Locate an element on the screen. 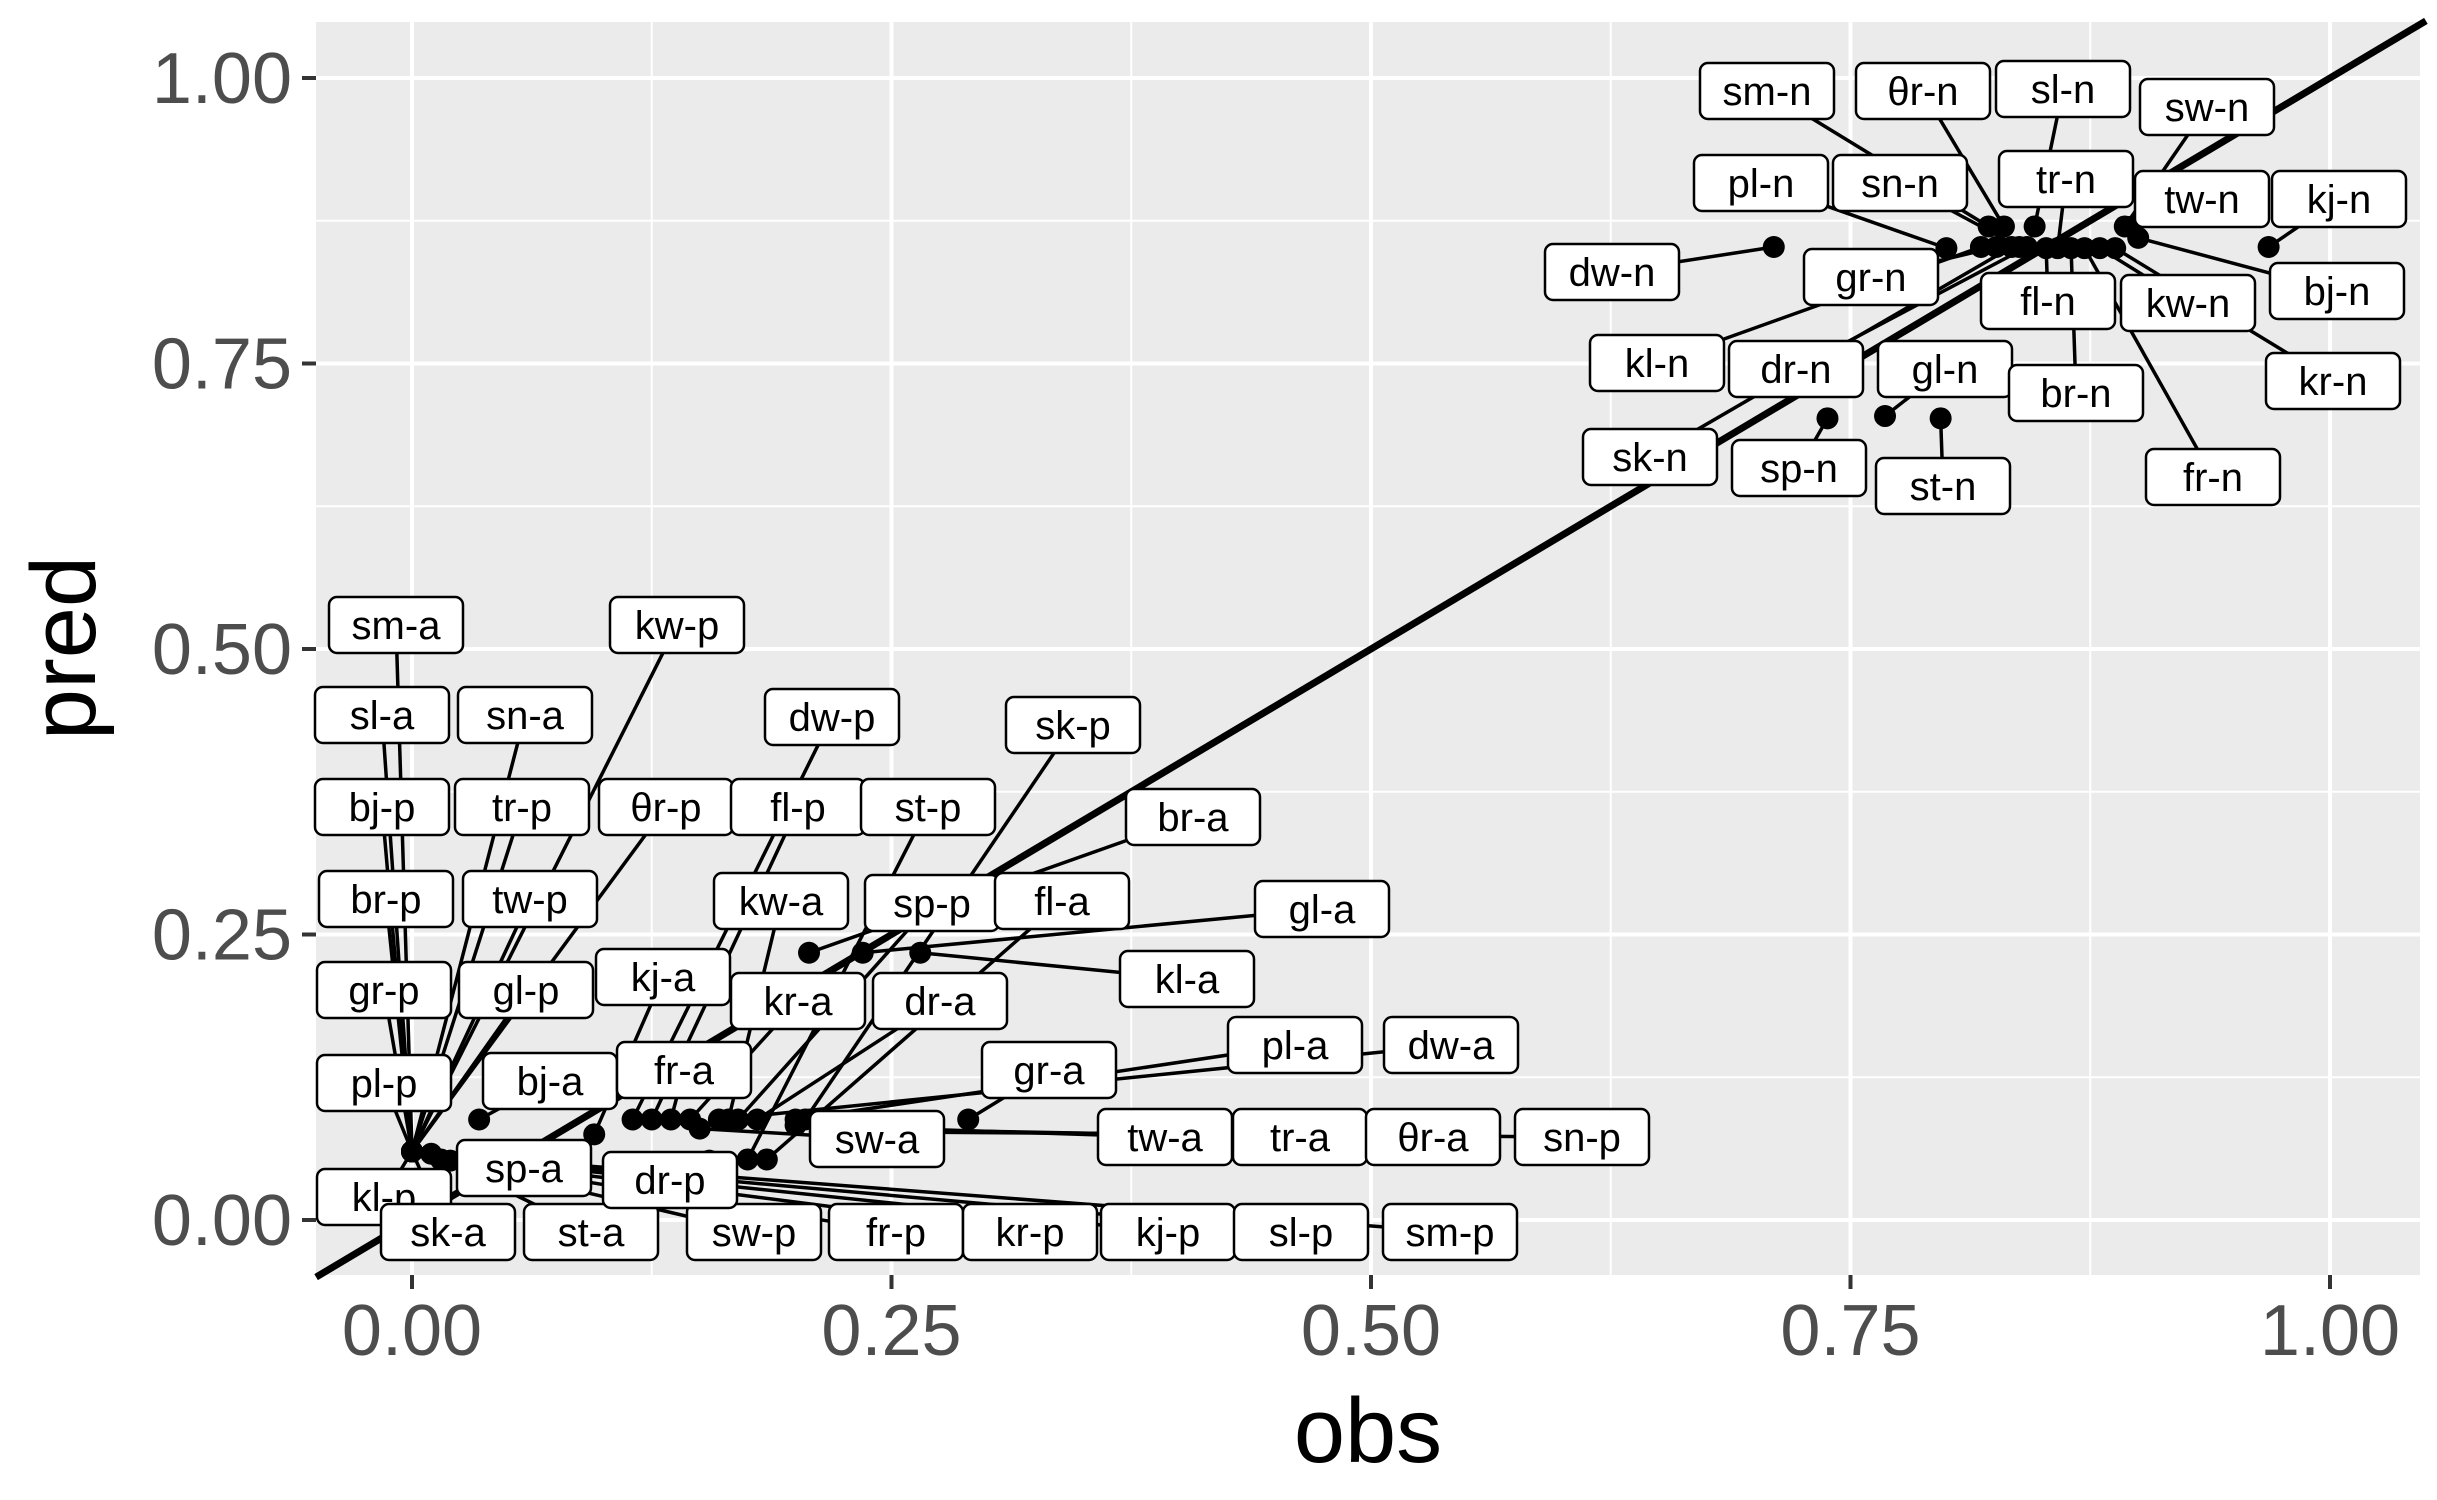 The width and height of the screenshot is (2437, 1500). point-fl-p is located at coordinates (651, 1119).